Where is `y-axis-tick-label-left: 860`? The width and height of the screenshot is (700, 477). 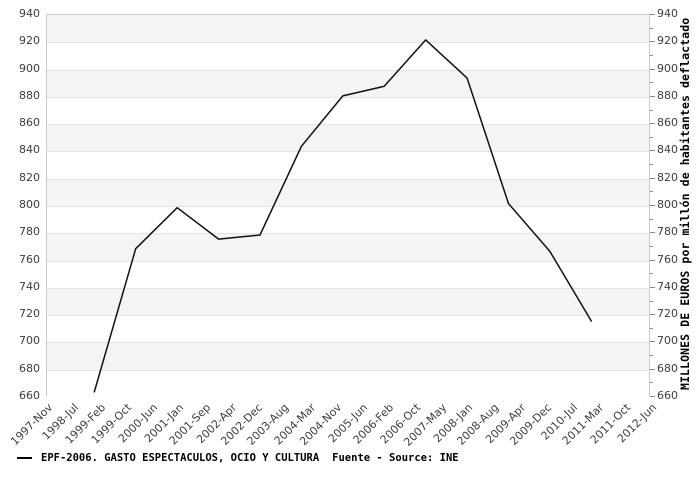
y-axis-tick-label-left: 860 is located at coordinates (29, 123).